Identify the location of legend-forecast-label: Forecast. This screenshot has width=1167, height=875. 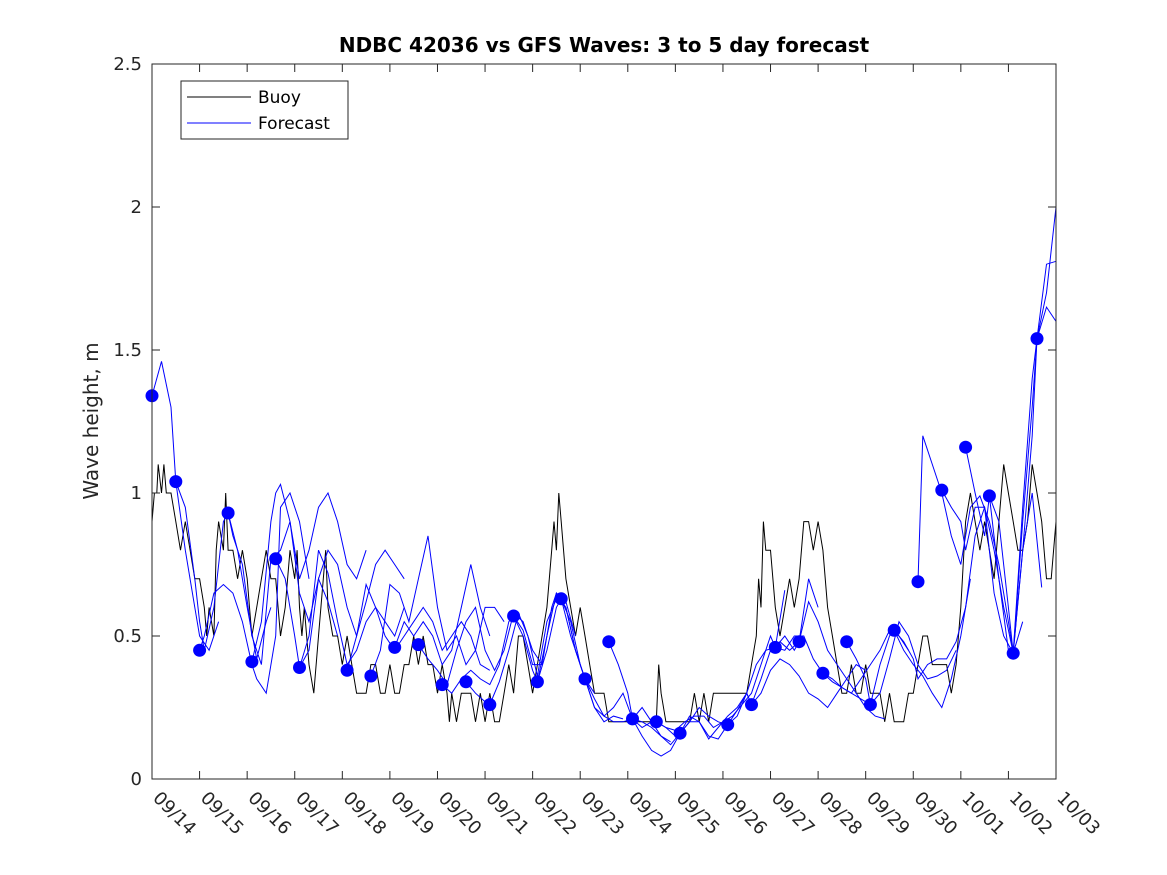
(294, 124).